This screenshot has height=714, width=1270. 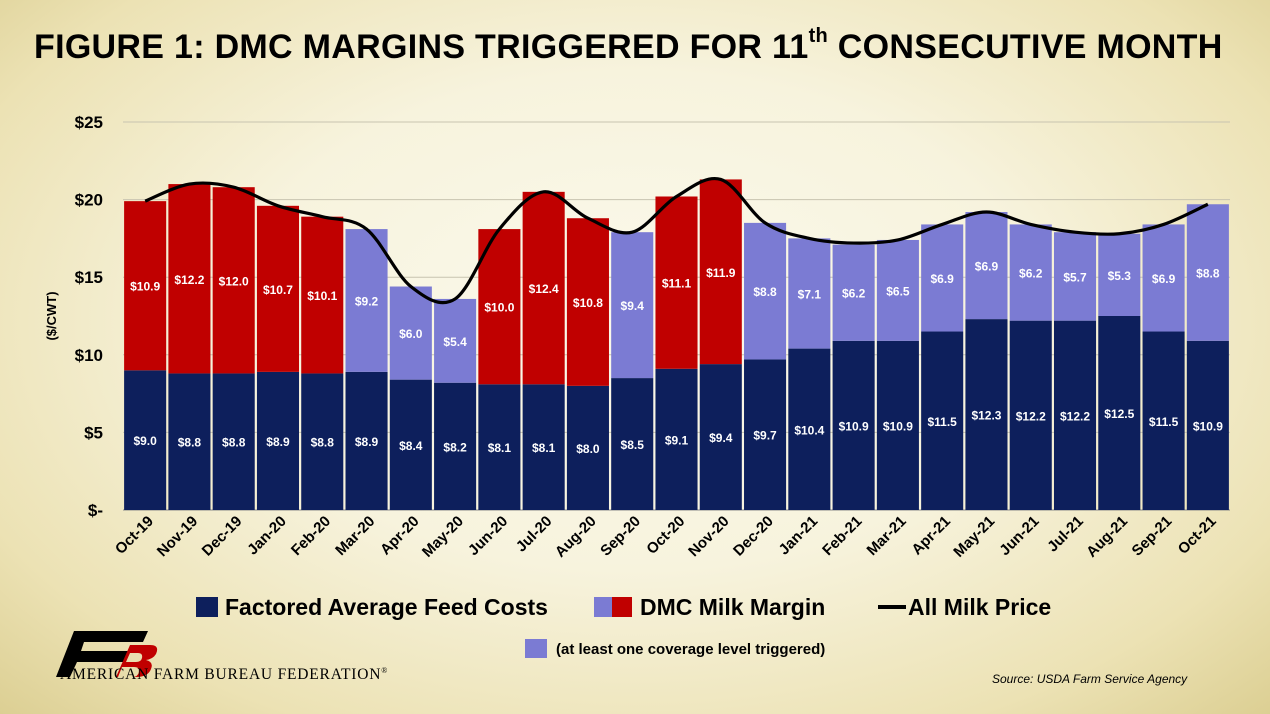 What do you see at coordinates (93, 432) in the screenshot?
I see `y-tick-label: $5` at bounding box center [93, 432].